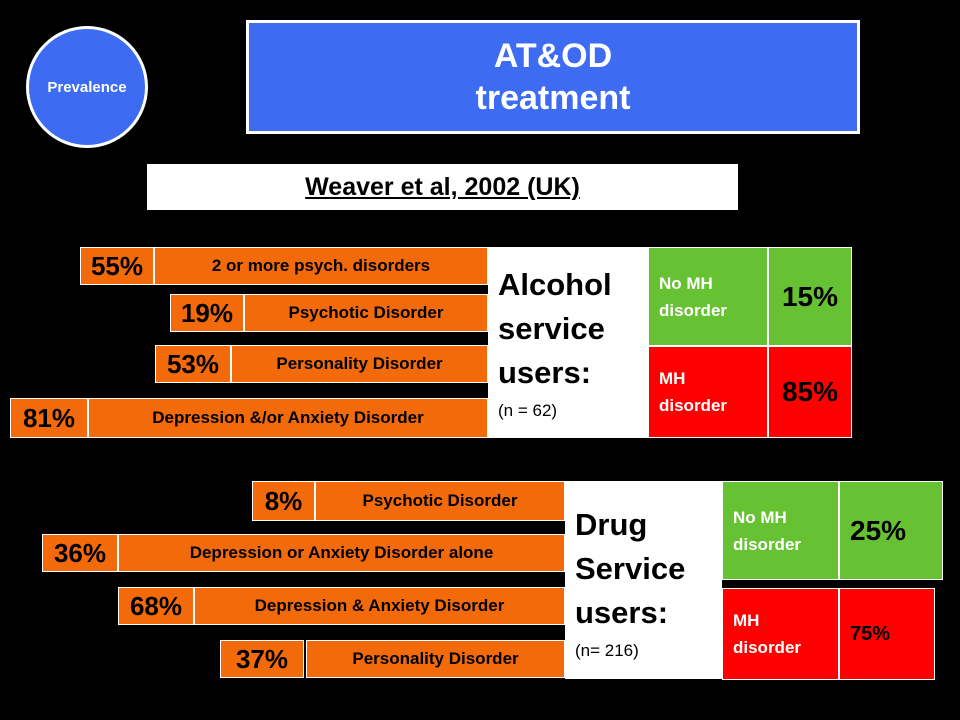 This screenshot has width=960, height=720. What do you see at coordinates (611, 524) in the screenshot?
I see `drug-heading-1: Drug` at bounding box center [611, 524].